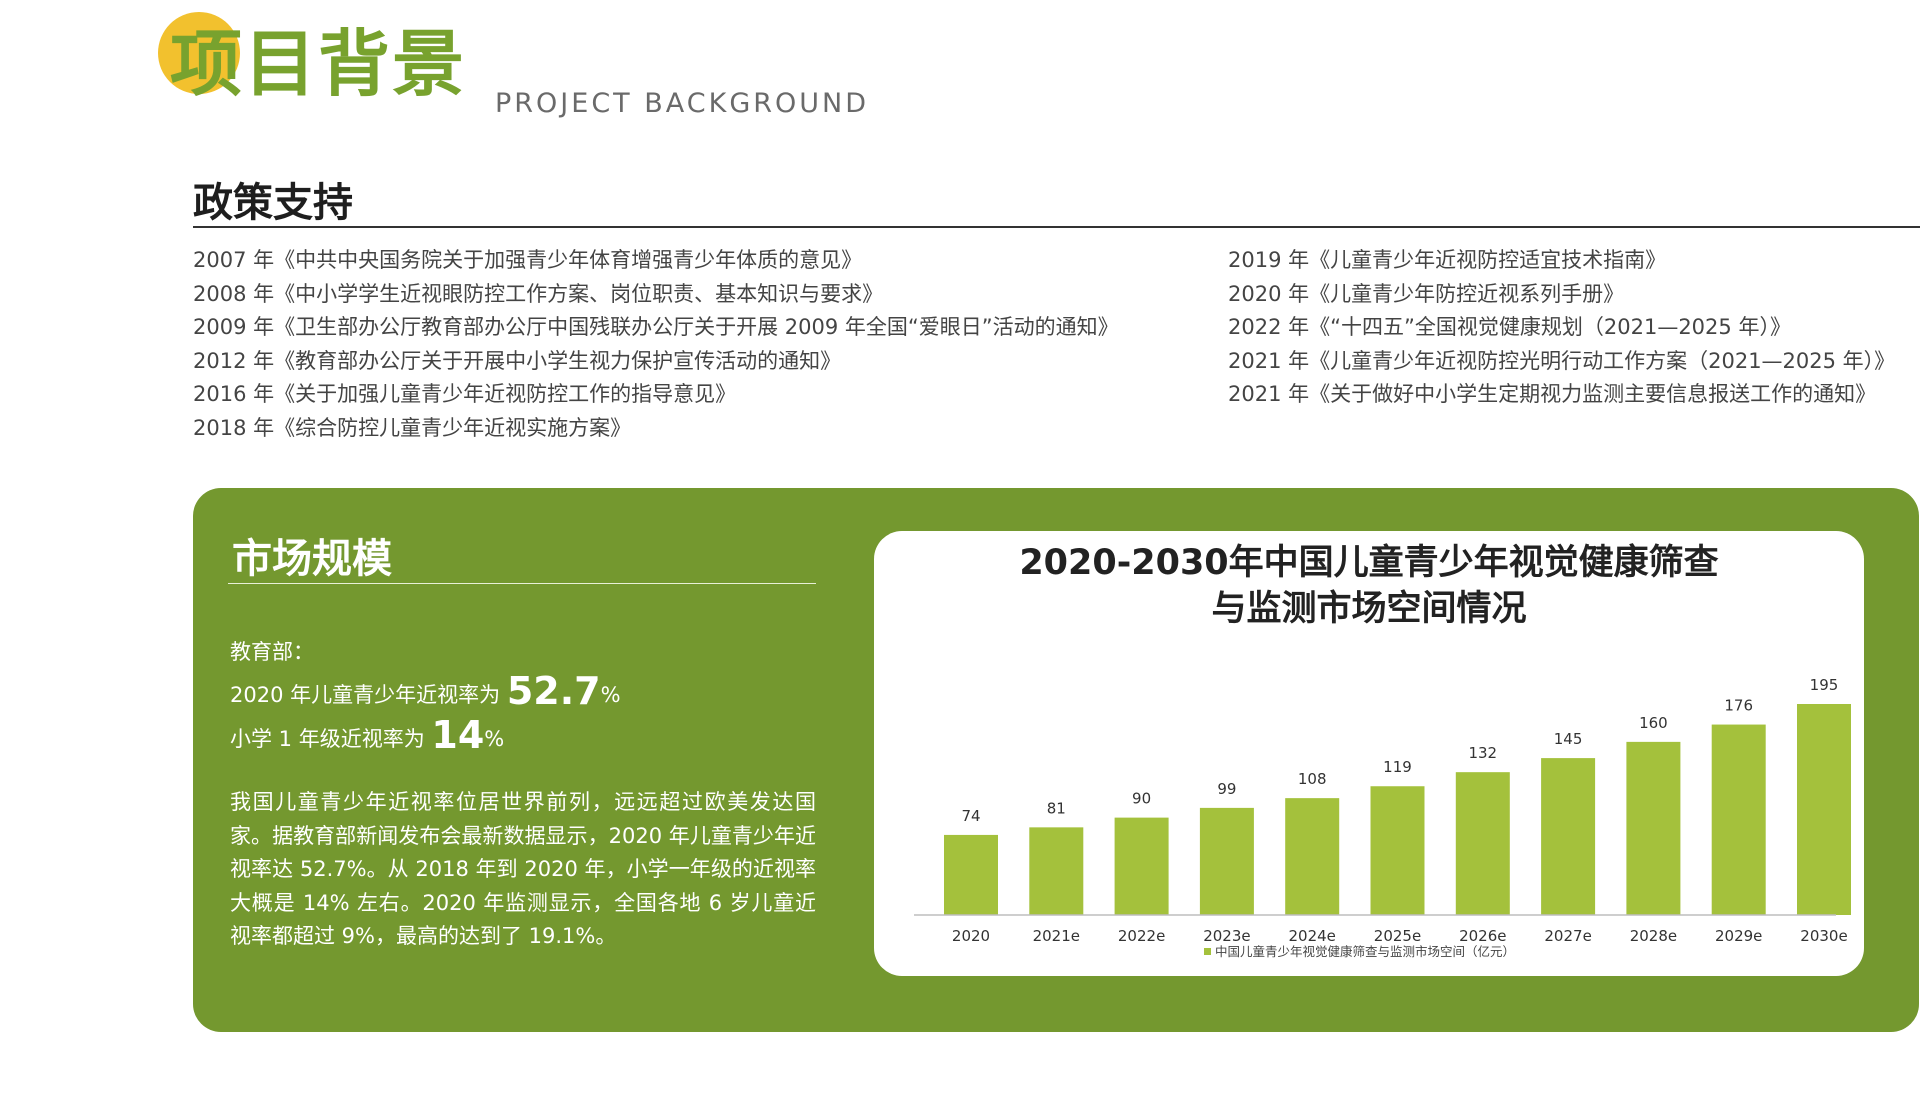  What do you see at coordinates (1056, 936) in the screenshot?
I see `x-tick-label: 2021e` at bounding box center [1056, 936].